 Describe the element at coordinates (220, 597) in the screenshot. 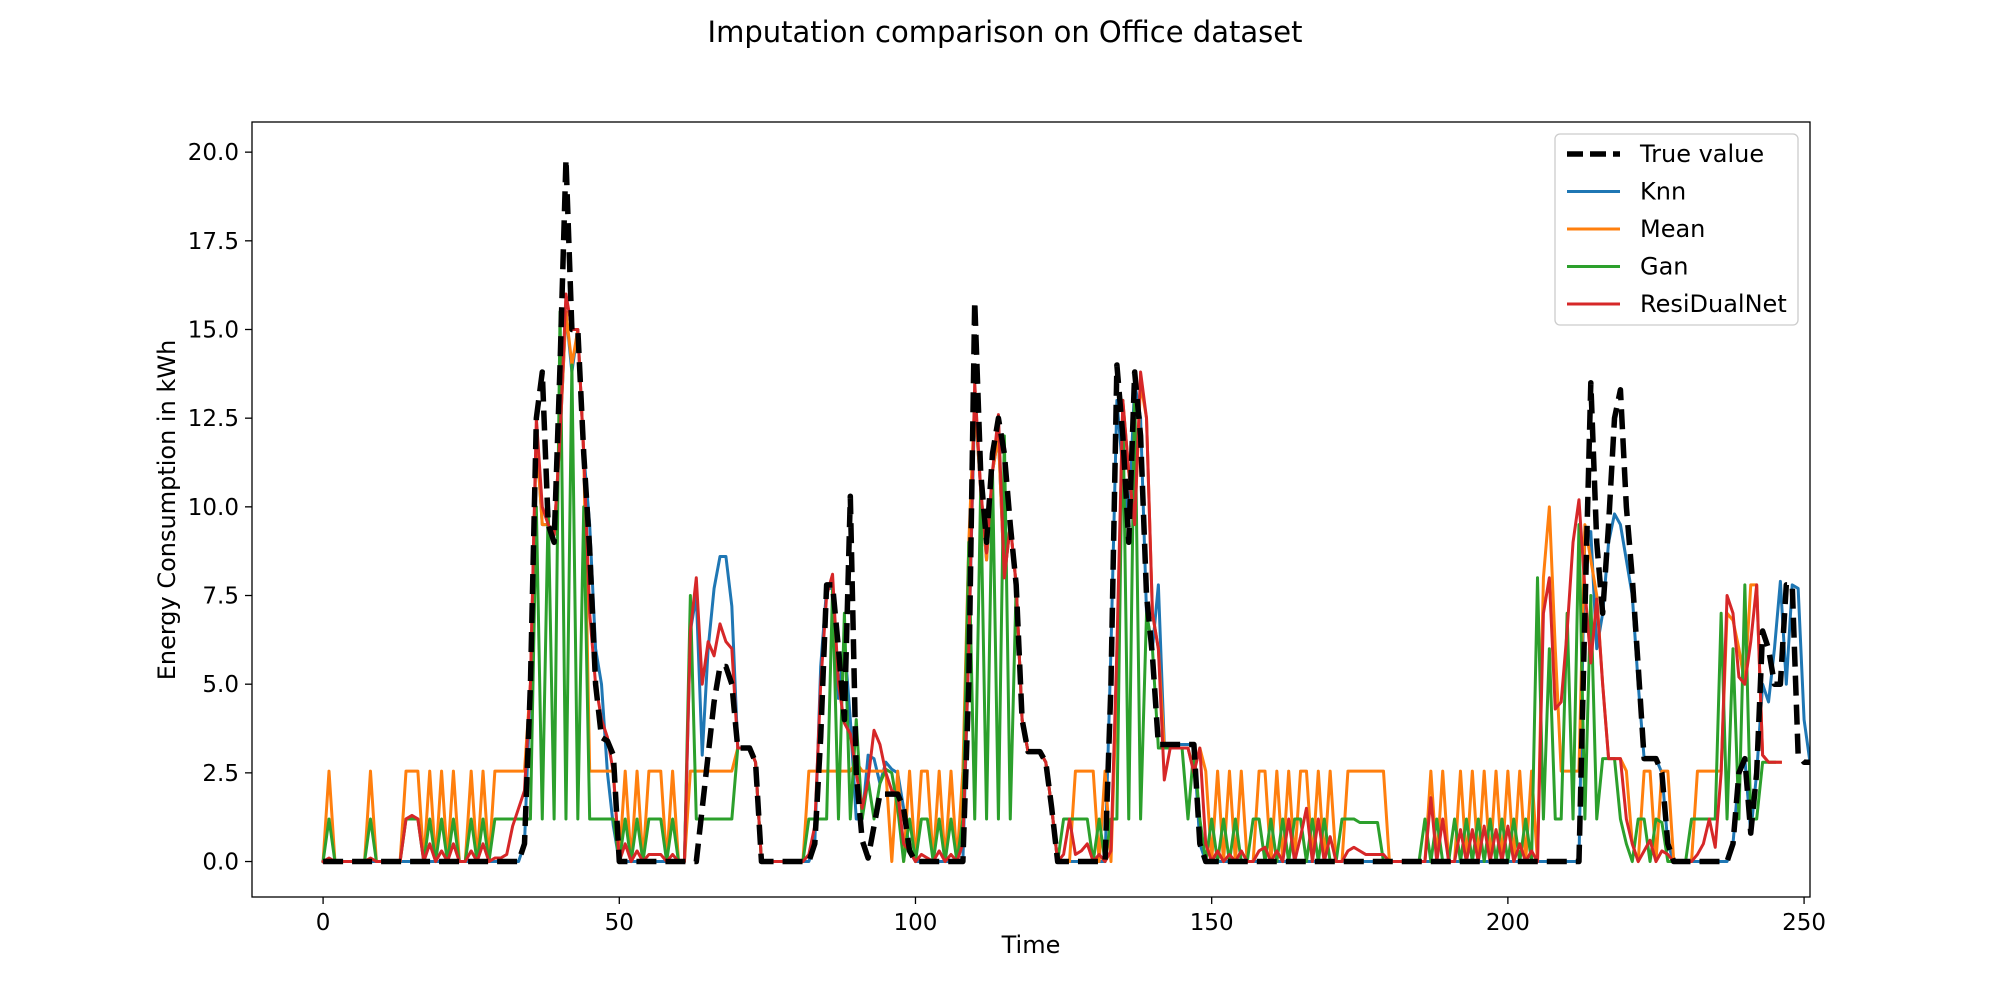

I see `y-tick-label: 7.5` at that location.